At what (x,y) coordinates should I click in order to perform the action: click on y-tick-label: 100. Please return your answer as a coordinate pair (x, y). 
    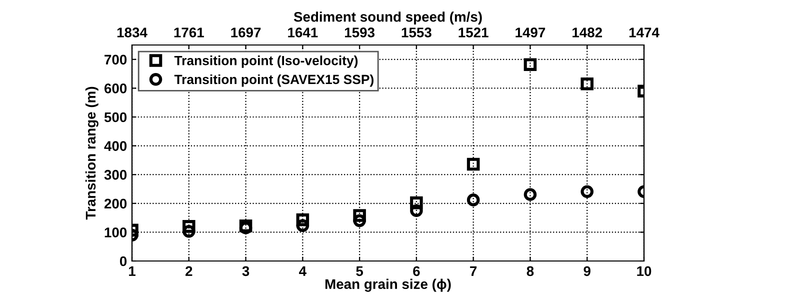
    Looking at the image, I should click on (115, 233).